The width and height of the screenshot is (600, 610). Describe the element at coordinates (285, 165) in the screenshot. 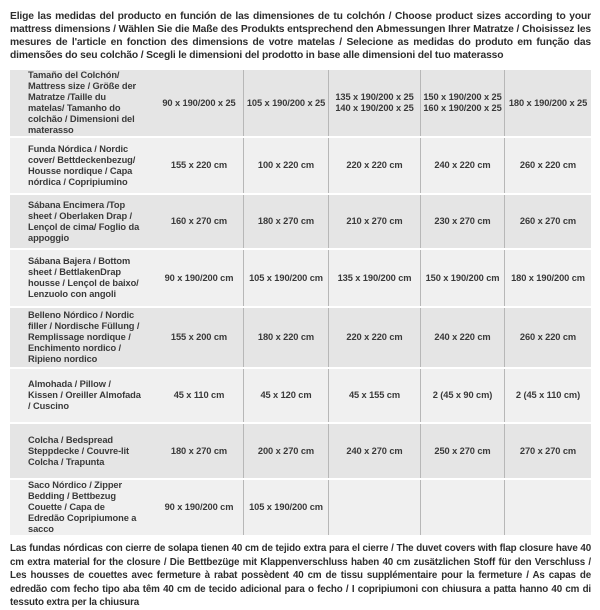

I see `size-cell: 100 x 220 cm` at that location.